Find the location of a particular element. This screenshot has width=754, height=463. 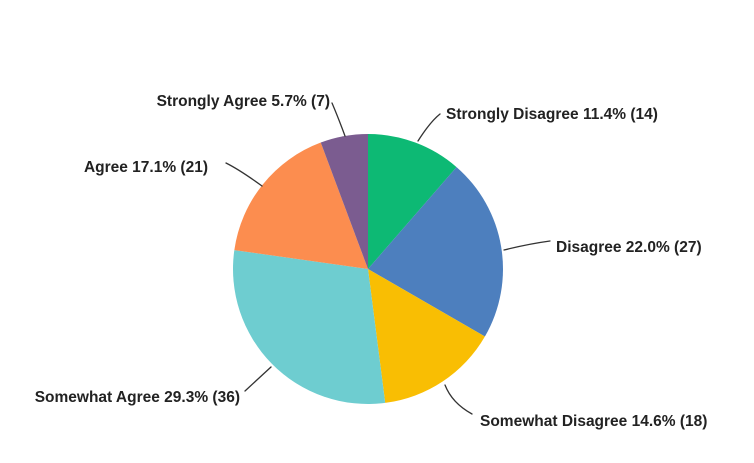

slice-label-disagree: Disagree 22.0% (27) is located at coordinates (629, 247).